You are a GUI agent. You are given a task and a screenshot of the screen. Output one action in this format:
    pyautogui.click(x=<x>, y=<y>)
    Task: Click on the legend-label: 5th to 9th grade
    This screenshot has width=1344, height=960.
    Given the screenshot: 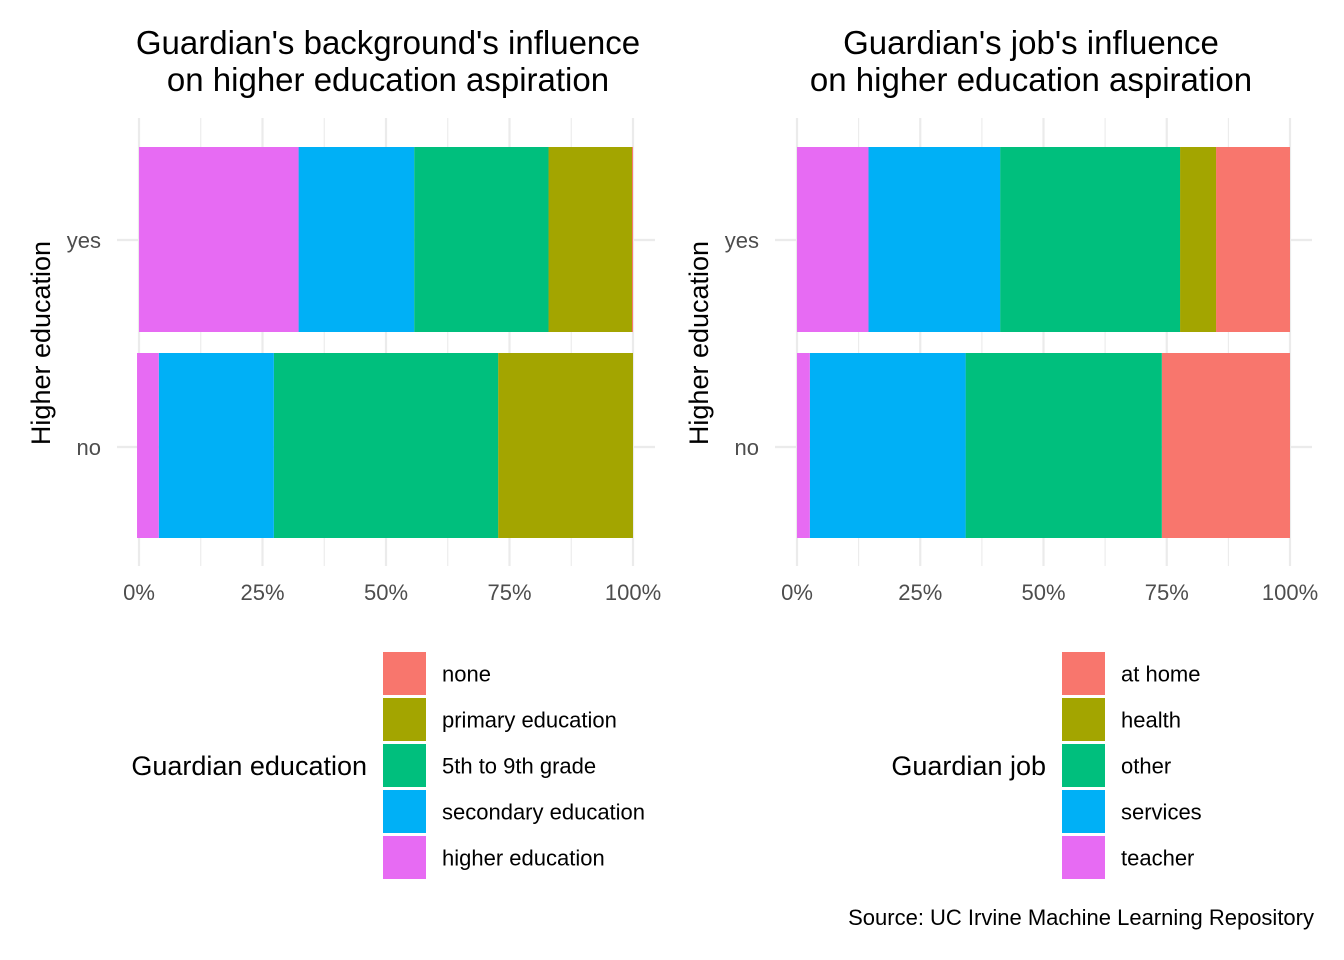 What is the action you would take?
    pyautogui.click(x=519, y=766)
    